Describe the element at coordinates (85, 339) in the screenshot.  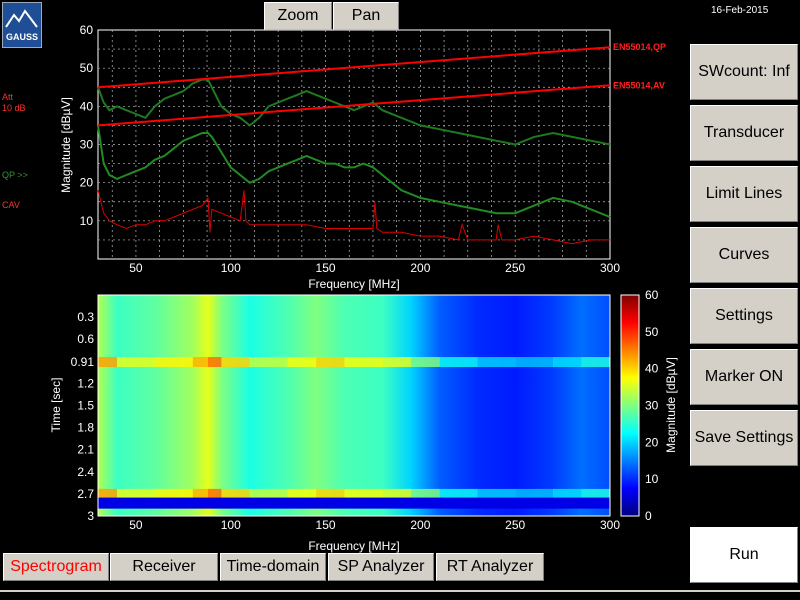
I see `heatmap-ytick: 0.6` at that location.